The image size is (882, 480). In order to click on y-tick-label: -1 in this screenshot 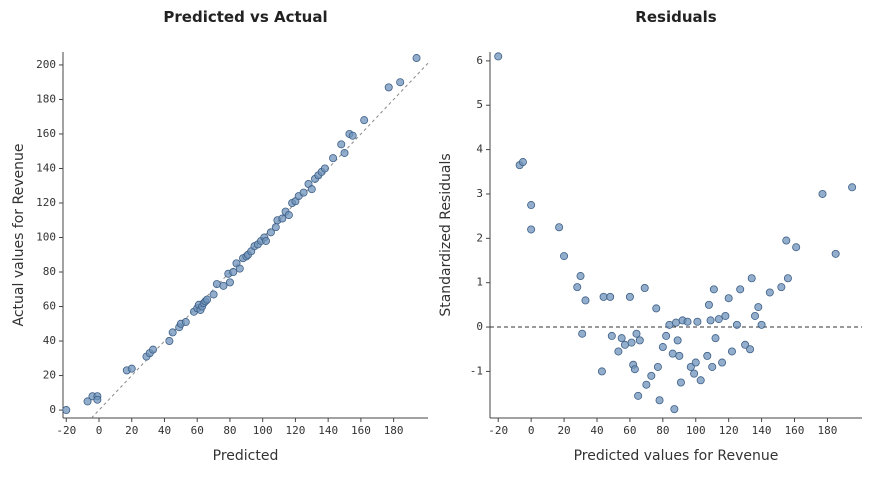, I will do `click(476, 370)`.